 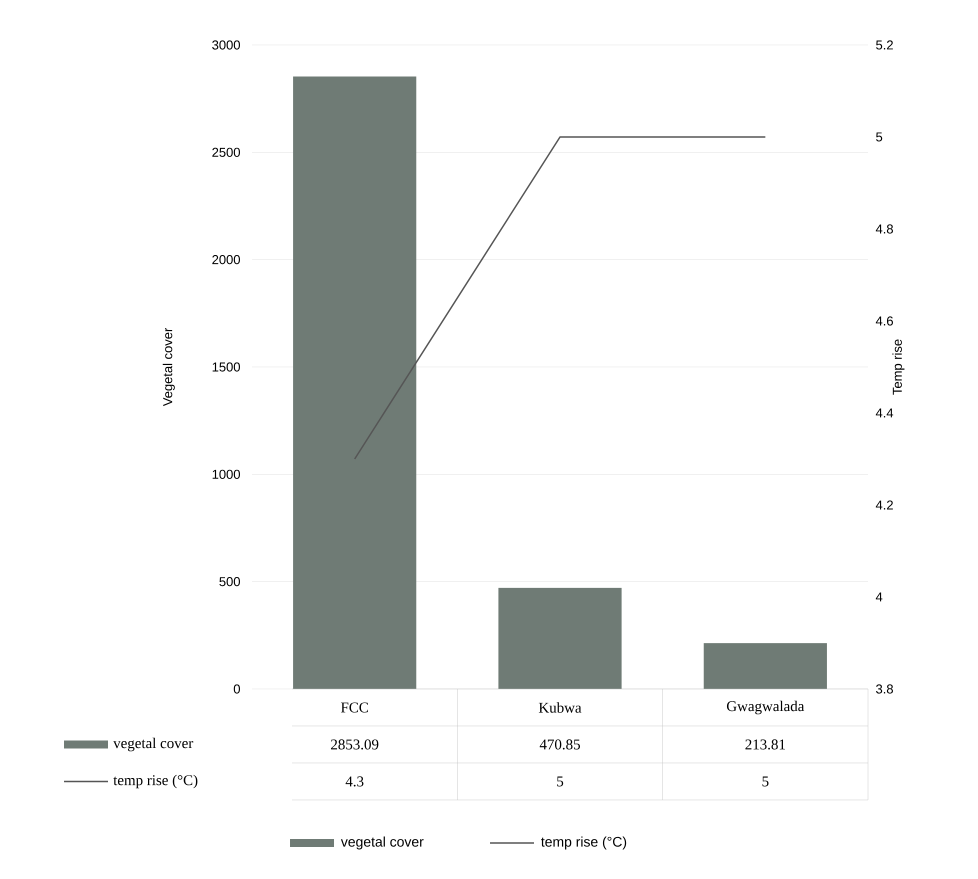 What do you see at coordinates (354, 707) in the screenshot?
I see `x-tick-label: FCC` at bounding box center [354, 707].